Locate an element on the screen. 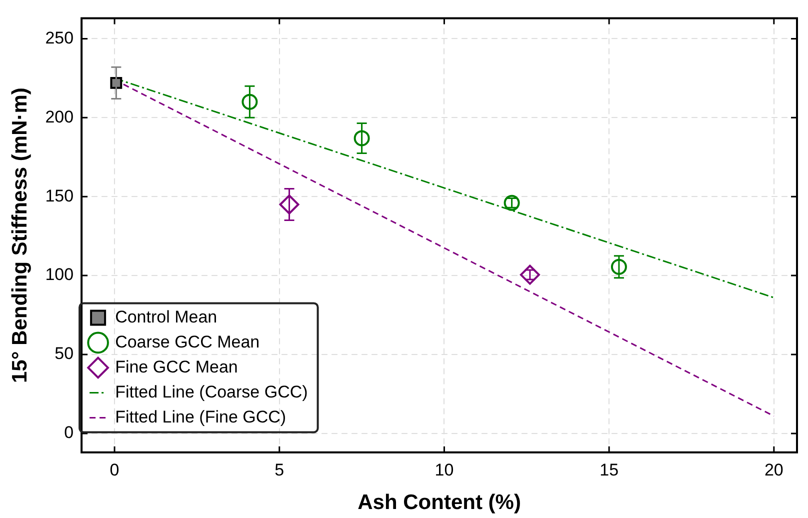  x-tick-label: 20 is located at coordinates (774, 470).